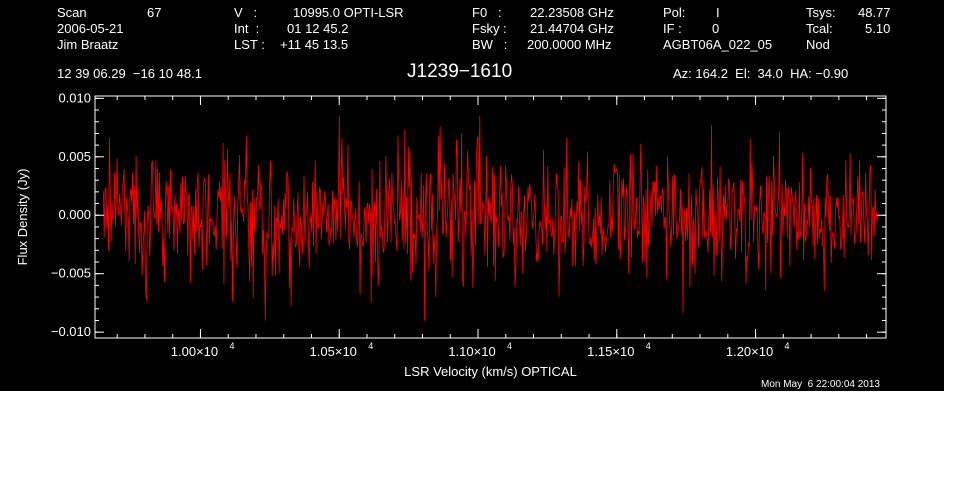 The height and width of the screenshot is (490, 962). What do you see at coordinates (318, 28) in the screenshot?
I see `int-value: 01 12 45.2` at bounding box center [318, 28].